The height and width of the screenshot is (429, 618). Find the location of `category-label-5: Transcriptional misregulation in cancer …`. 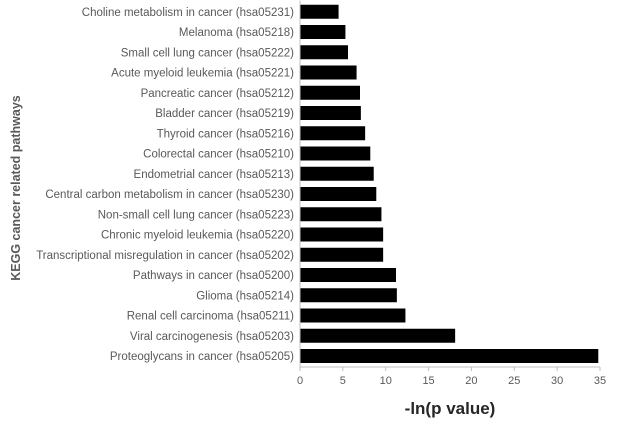

category-label-5: Transcriptional misregulation in cancer … is located at coordinates (165, 256).